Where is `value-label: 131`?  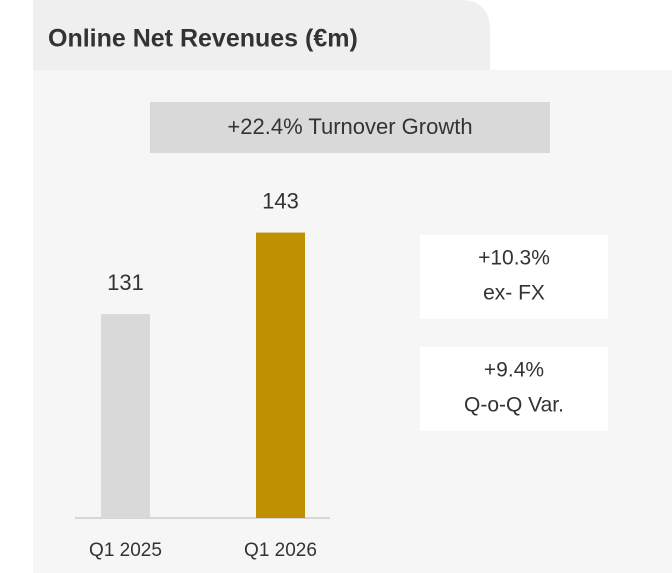
value-label: 131 is located at coordinates (125, 282).